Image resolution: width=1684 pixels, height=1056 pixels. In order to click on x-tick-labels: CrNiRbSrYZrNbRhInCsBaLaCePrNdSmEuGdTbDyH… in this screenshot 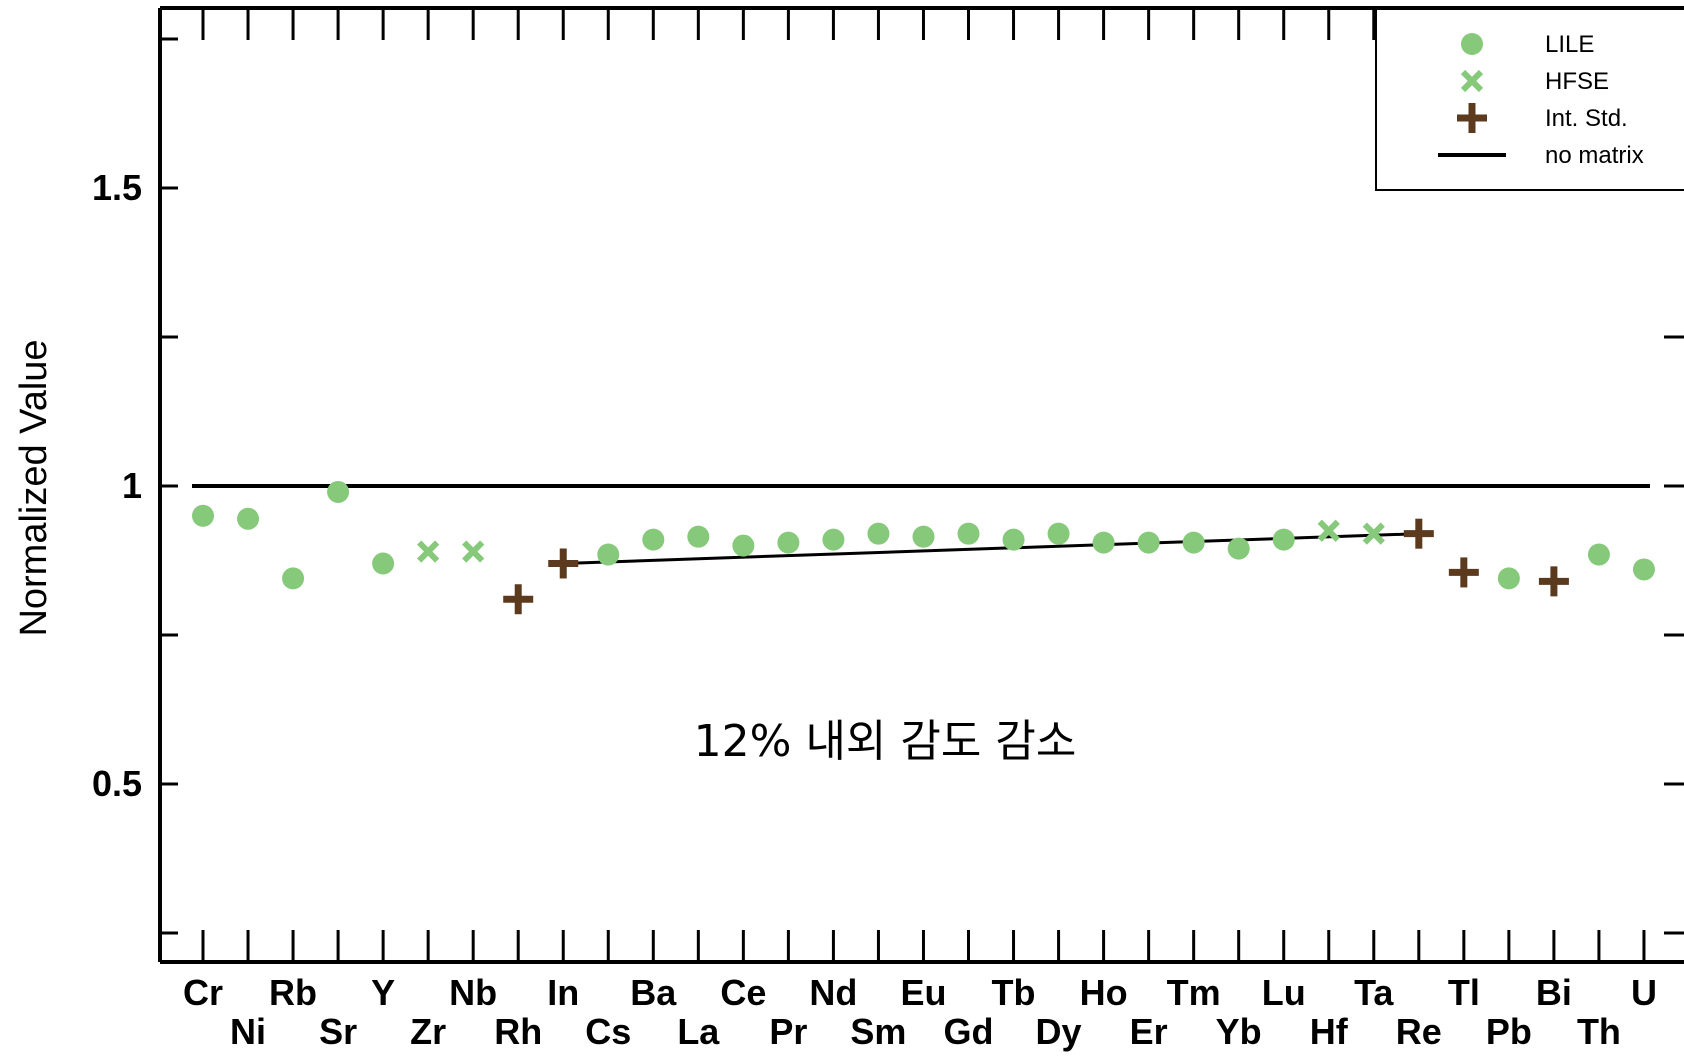, I will do `click(920, 1012)`.